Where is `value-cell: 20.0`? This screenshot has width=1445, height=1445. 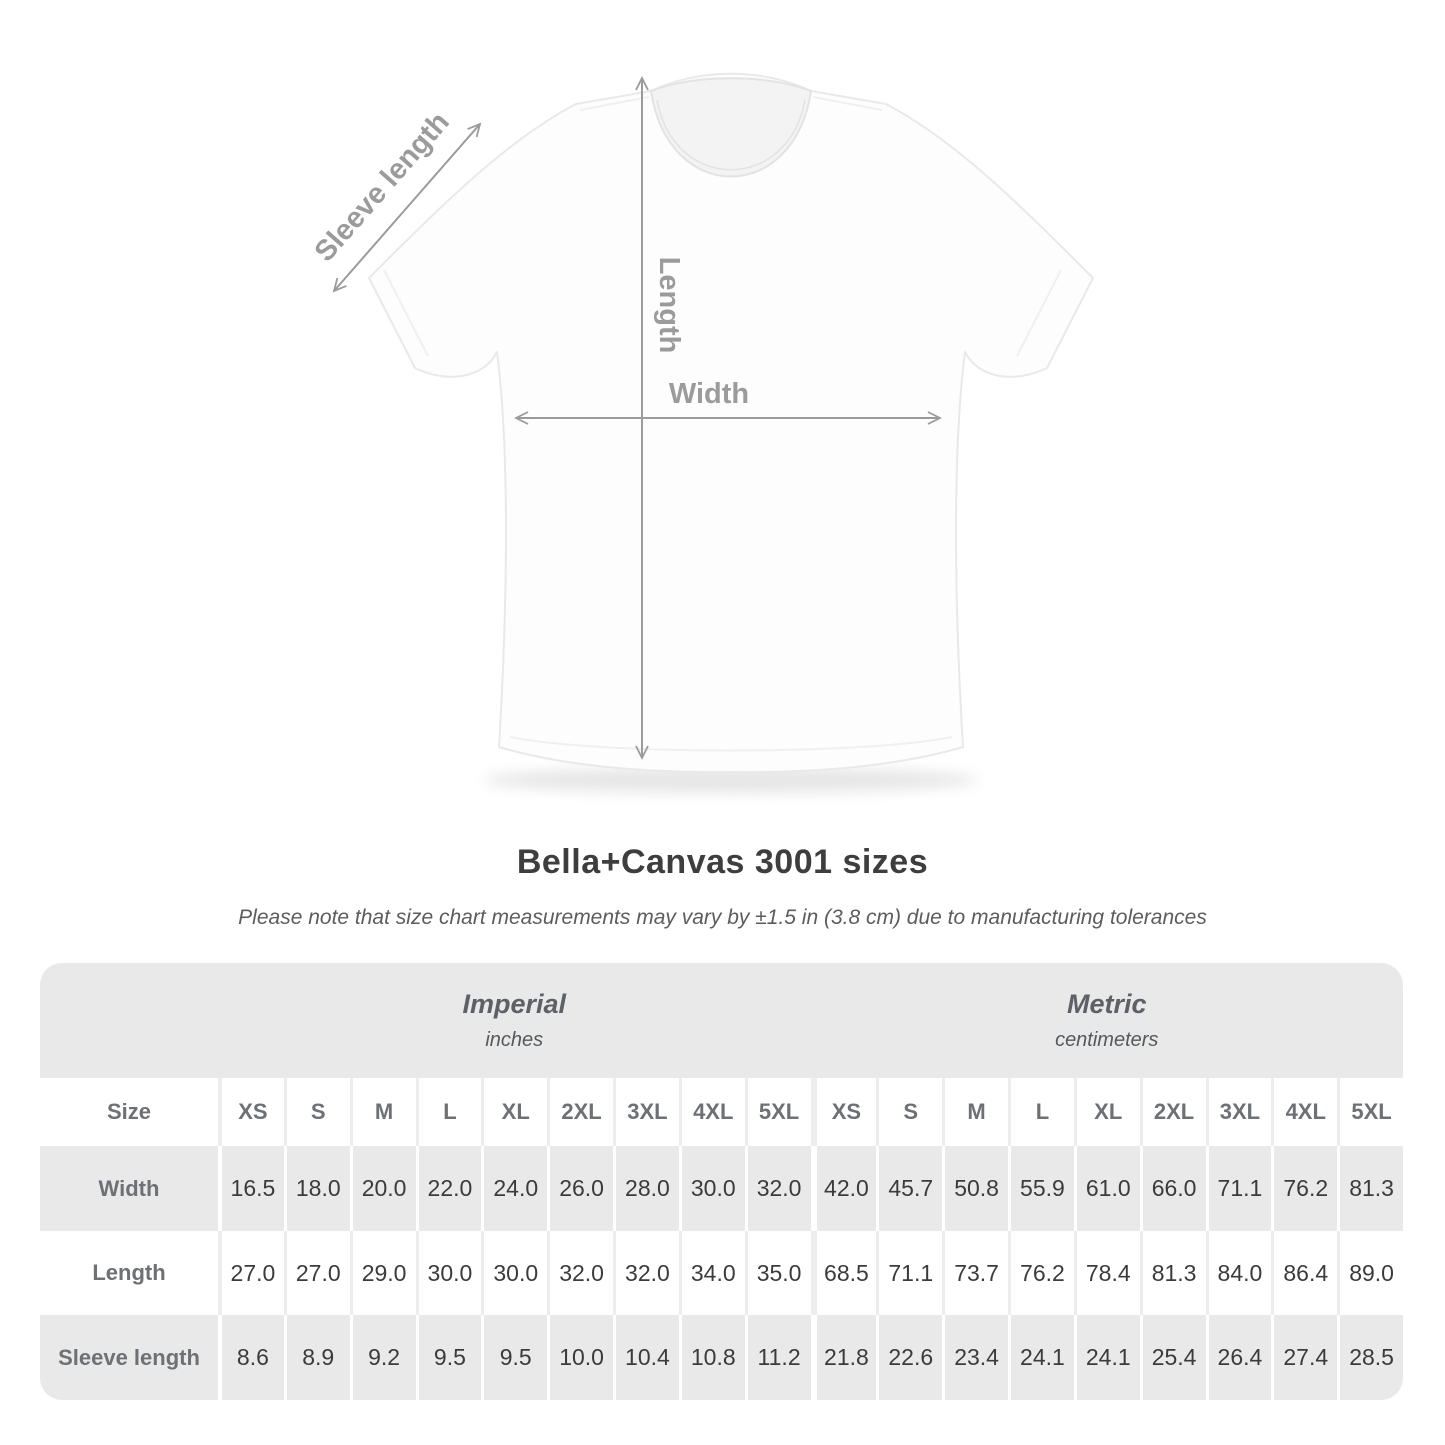
value-cell: 20.0 is located at coordinates (382, 1188).